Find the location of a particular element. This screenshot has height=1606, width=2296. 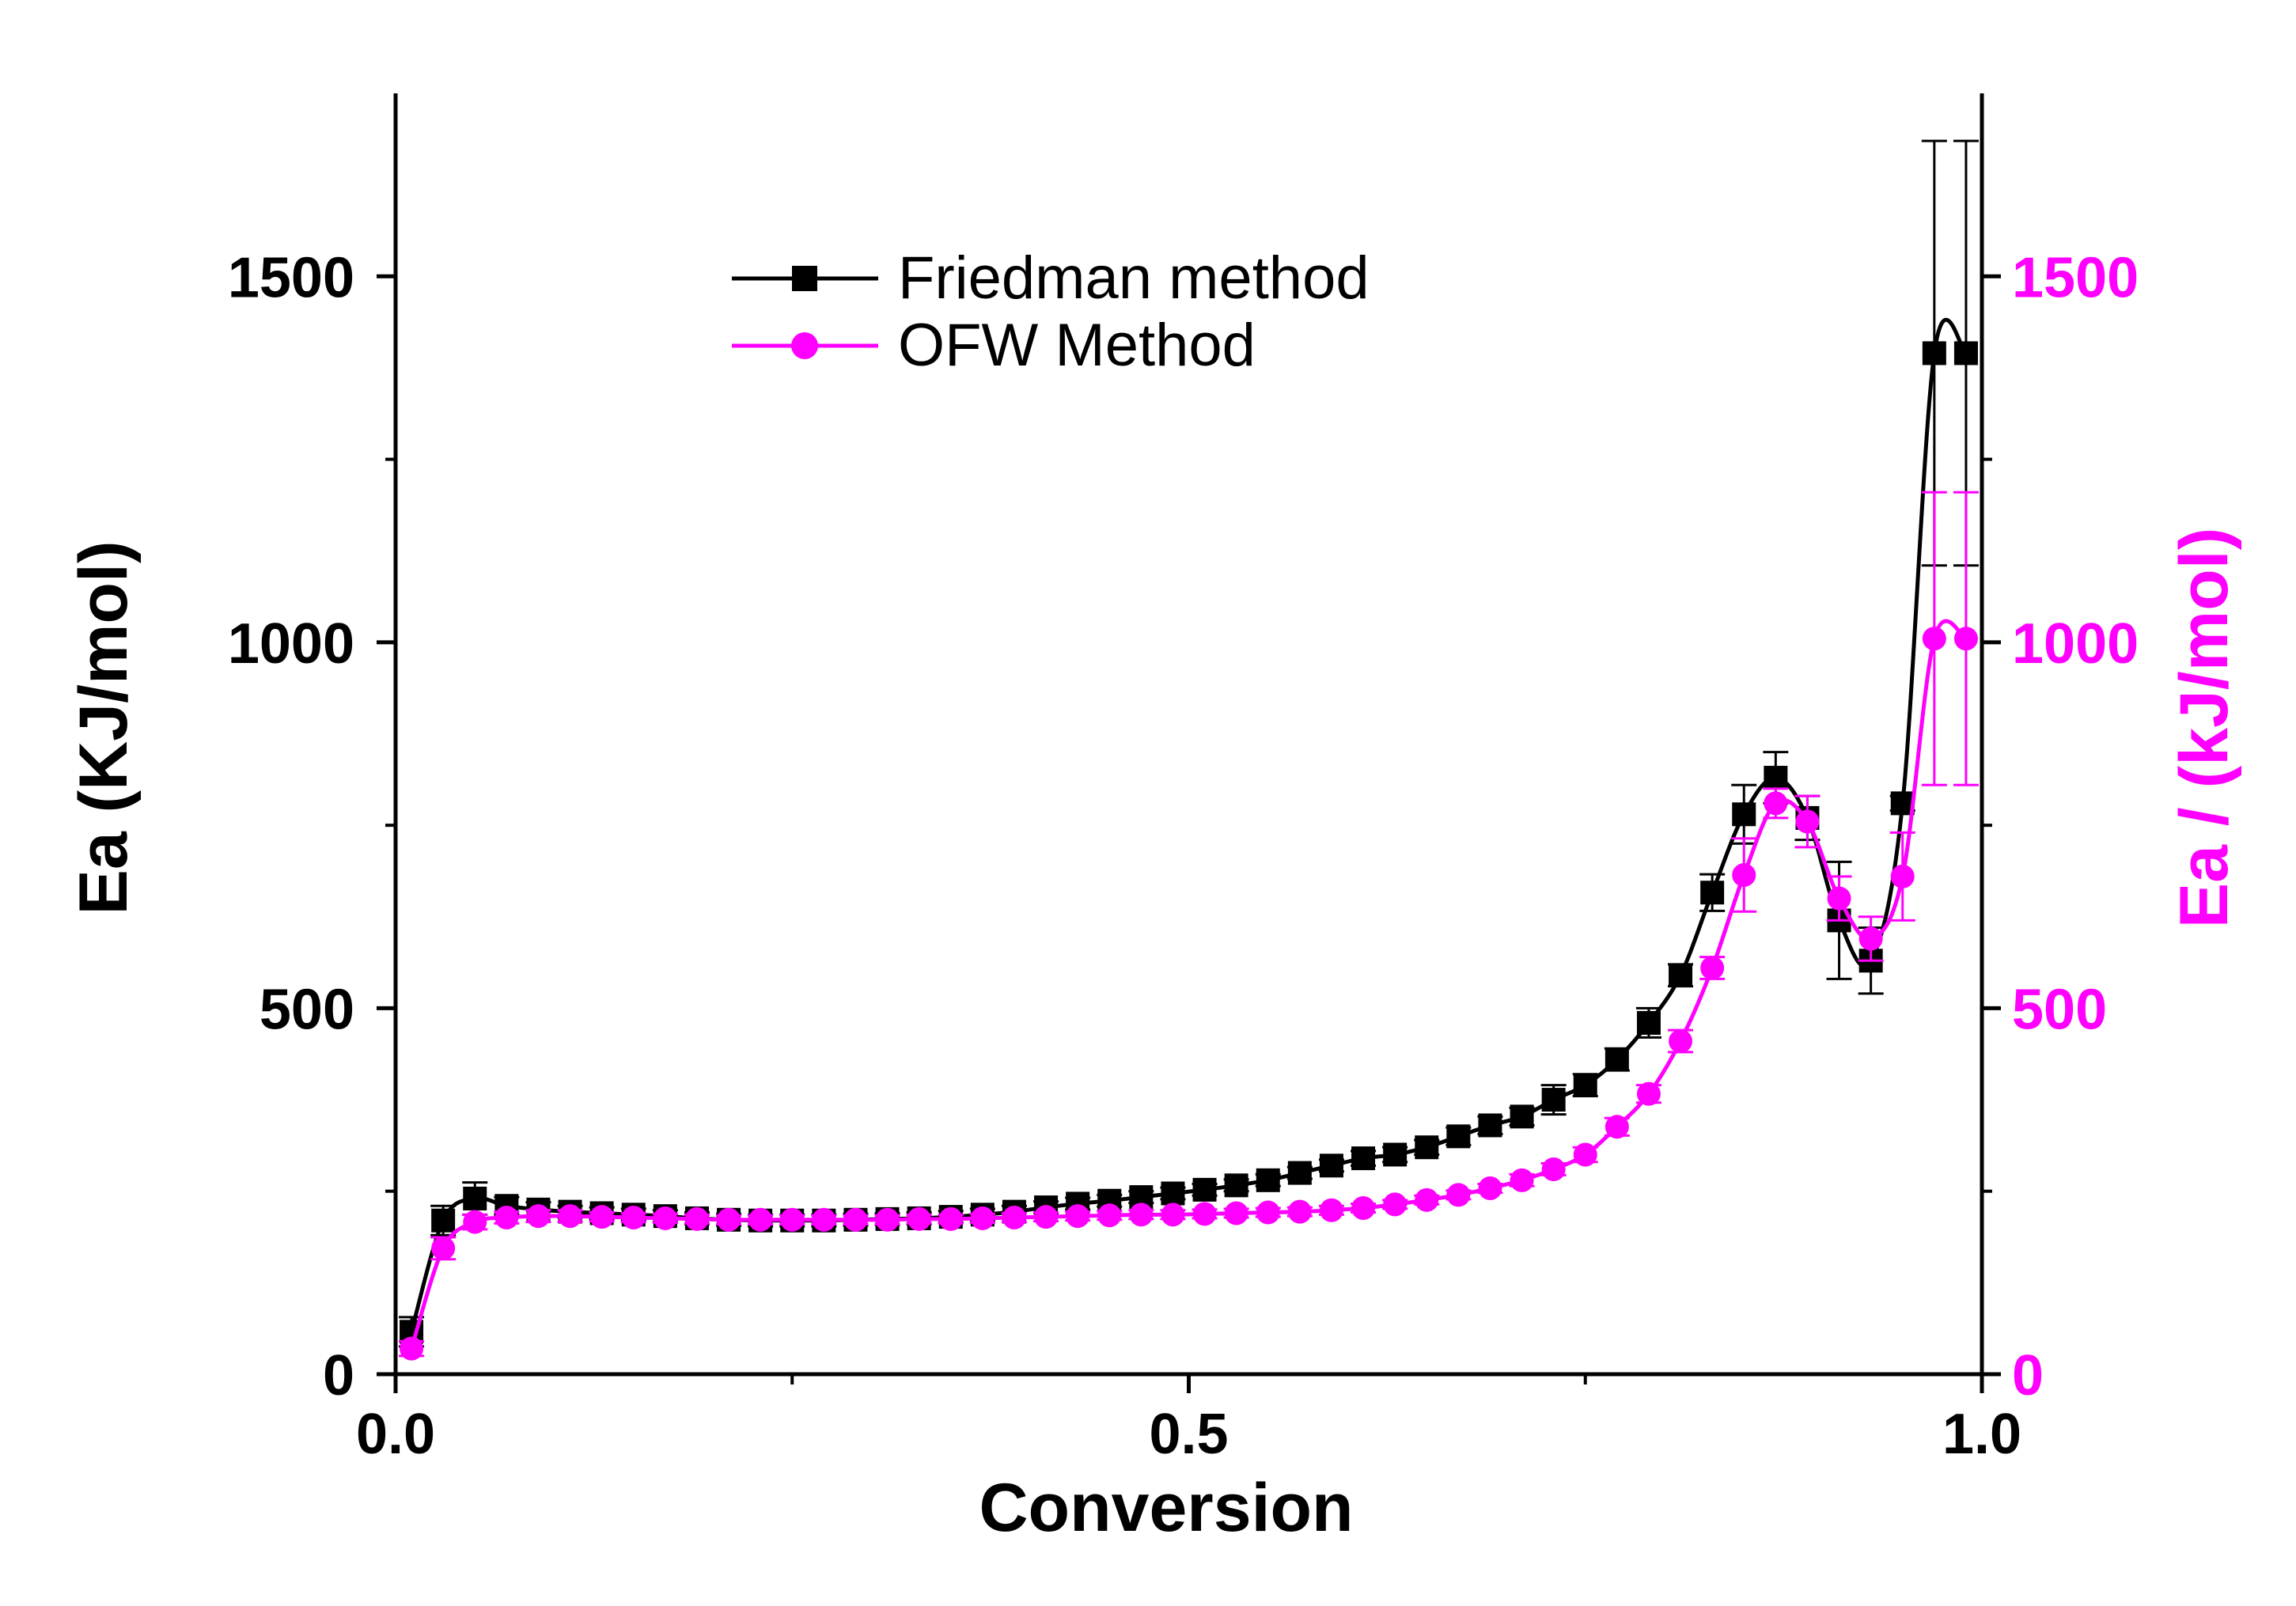

y-axis-ticks: 0 500 1000 1500 is located at coordinates (312, 827).